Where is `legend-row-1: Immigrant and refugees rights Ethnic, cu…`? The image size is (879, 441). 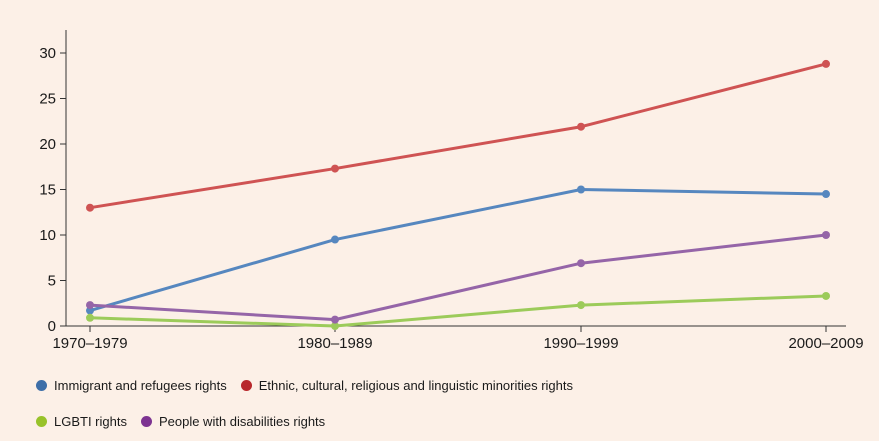
legend-row-1: Immigrant and refugees rights Ethnic, cu… is located at coordinates (311, 385).